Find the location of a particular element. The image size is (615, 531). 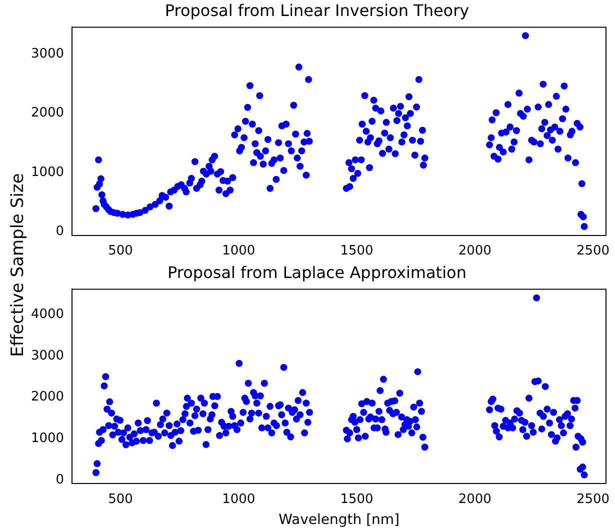

chart-title: Proposal from Linear Inversion Theory is located at coordinates (317, 10).